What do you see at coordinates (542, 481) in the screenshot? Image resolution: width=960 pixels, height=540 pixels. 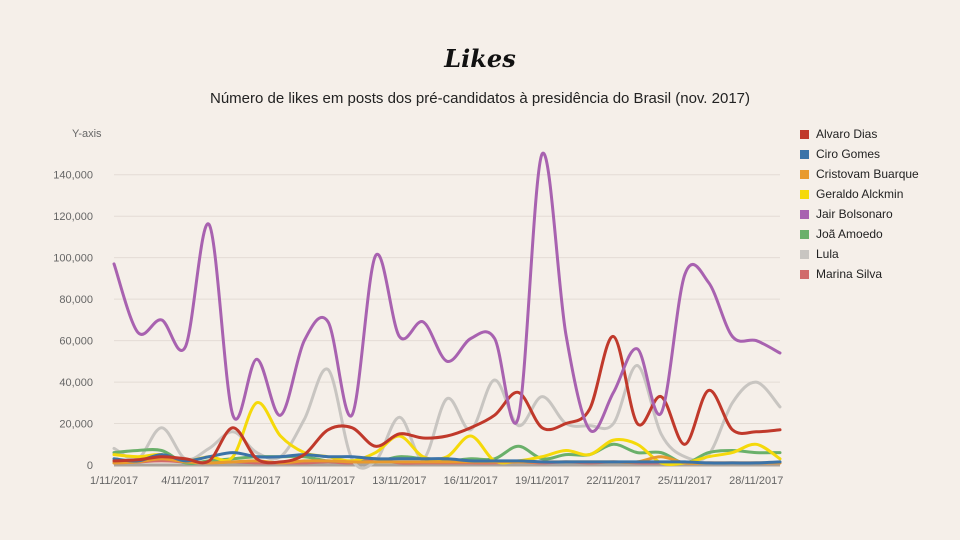 I see `x-tick-label: 19/11/2017` at bounding box center [542, 481].